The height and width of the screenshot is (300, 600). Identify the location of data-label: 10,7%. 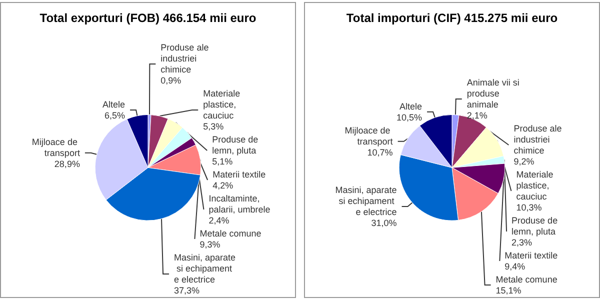
(380, 152).